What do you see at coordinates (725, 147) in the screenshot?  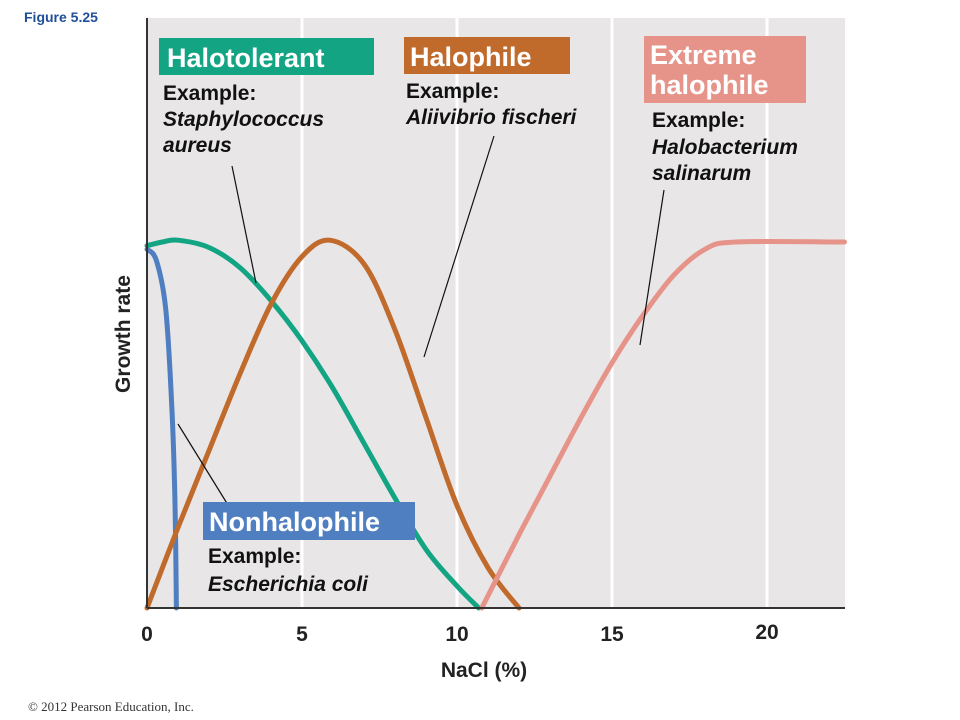 I see `extreme-halophile-species-line1: Halobacterium` at bounding box center [725, 147].